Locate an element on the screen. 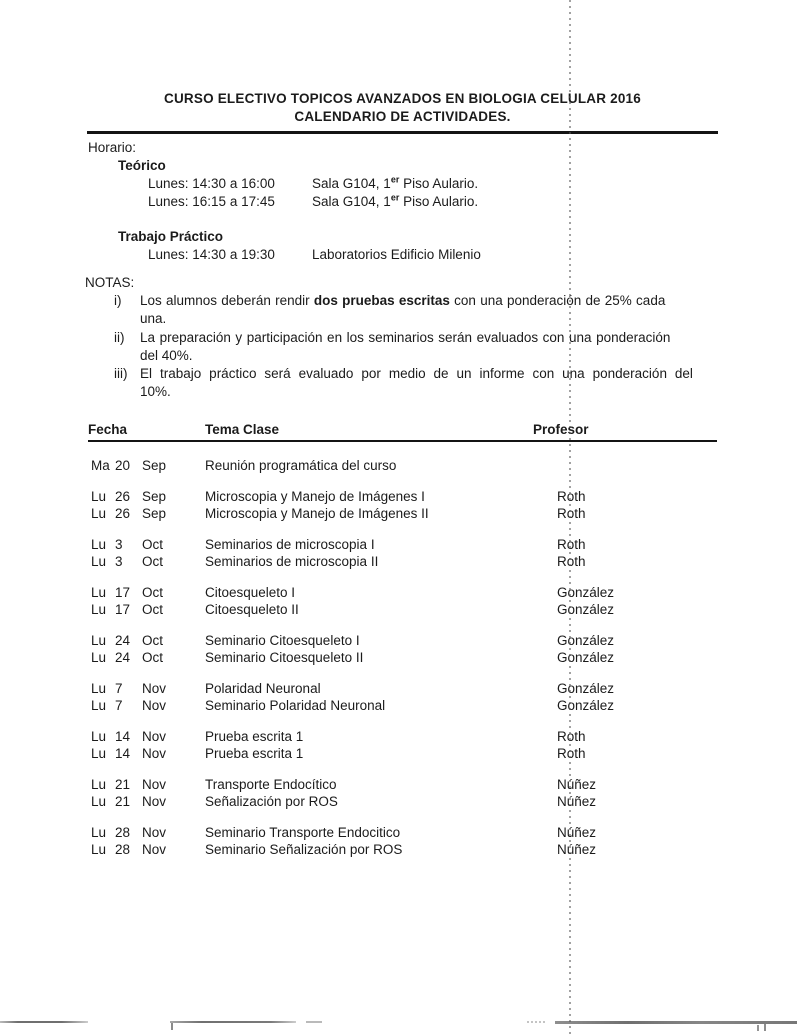  cell-tema-clase: Señalización por ROS is located at coordinates (271, 801).